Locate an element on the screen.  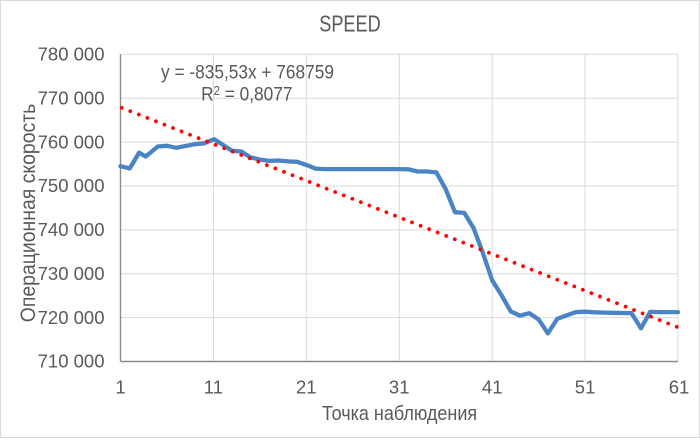
svg-text: 780 000 is located at coordinates (71, 54).